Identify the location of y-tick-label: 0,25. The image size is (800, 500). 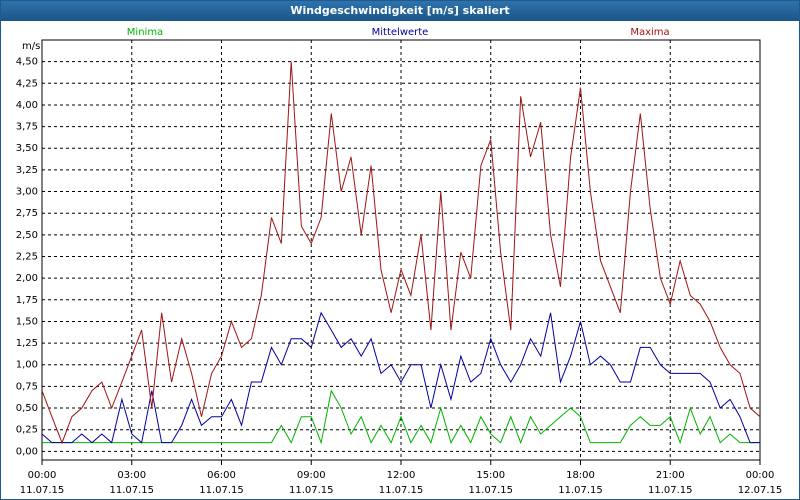
(27, 430).